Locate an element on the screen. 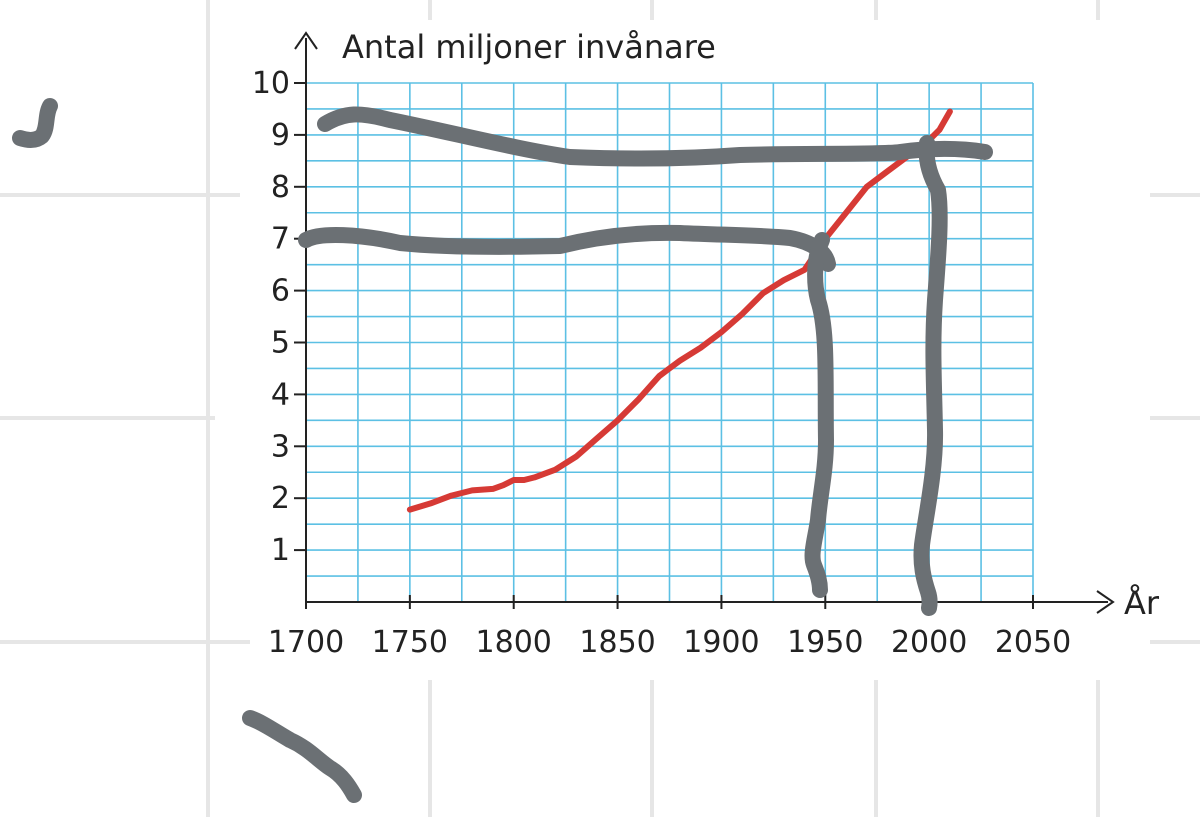  y-tick-label: 3 is located at coordinates (280, 446).